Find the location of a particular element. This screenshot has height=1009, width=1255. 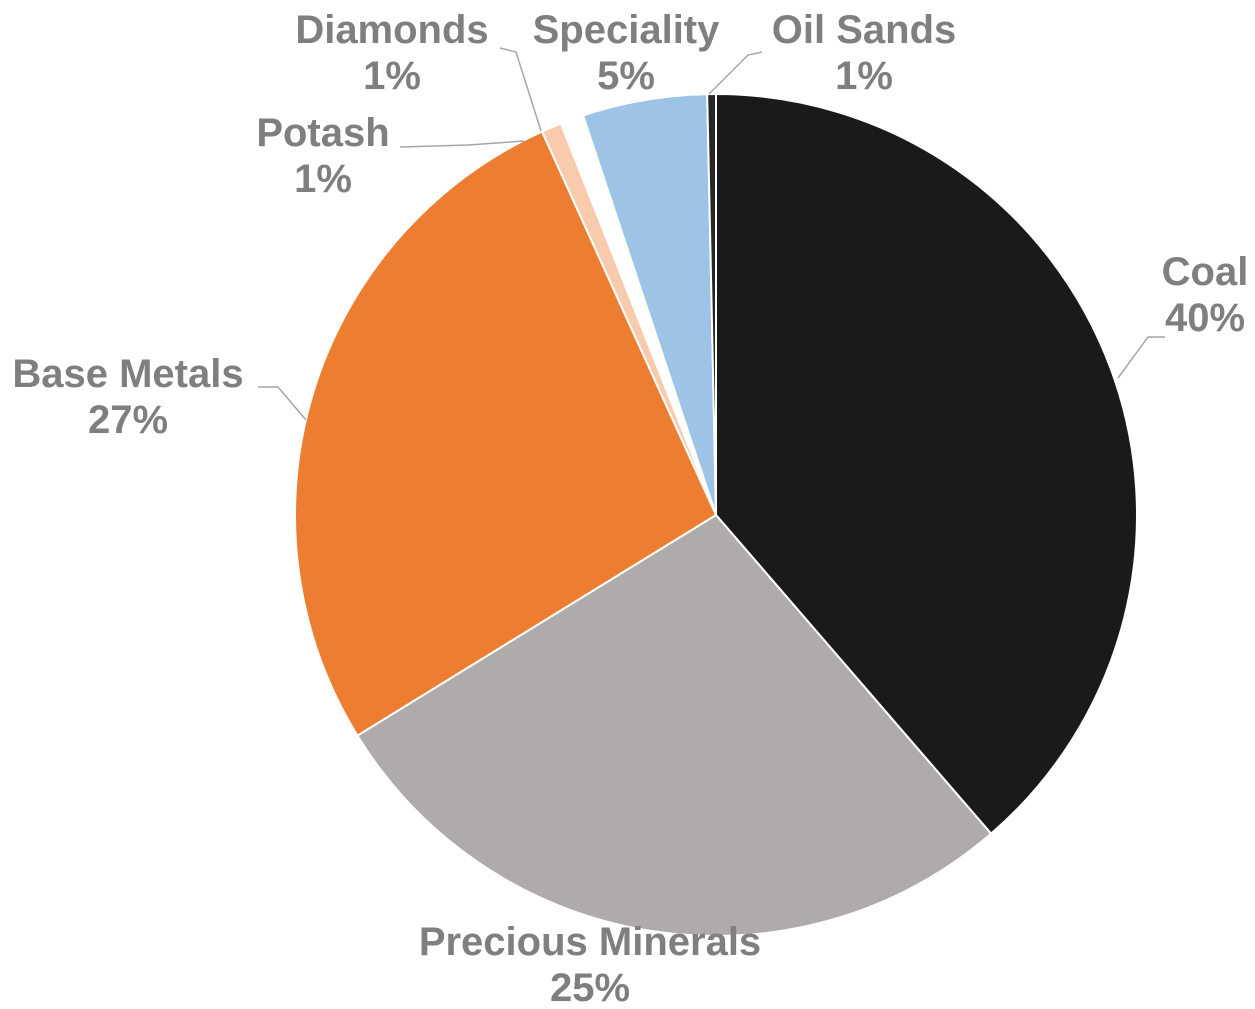

data-label-percent: 5% is located at coordinates (626, 76).